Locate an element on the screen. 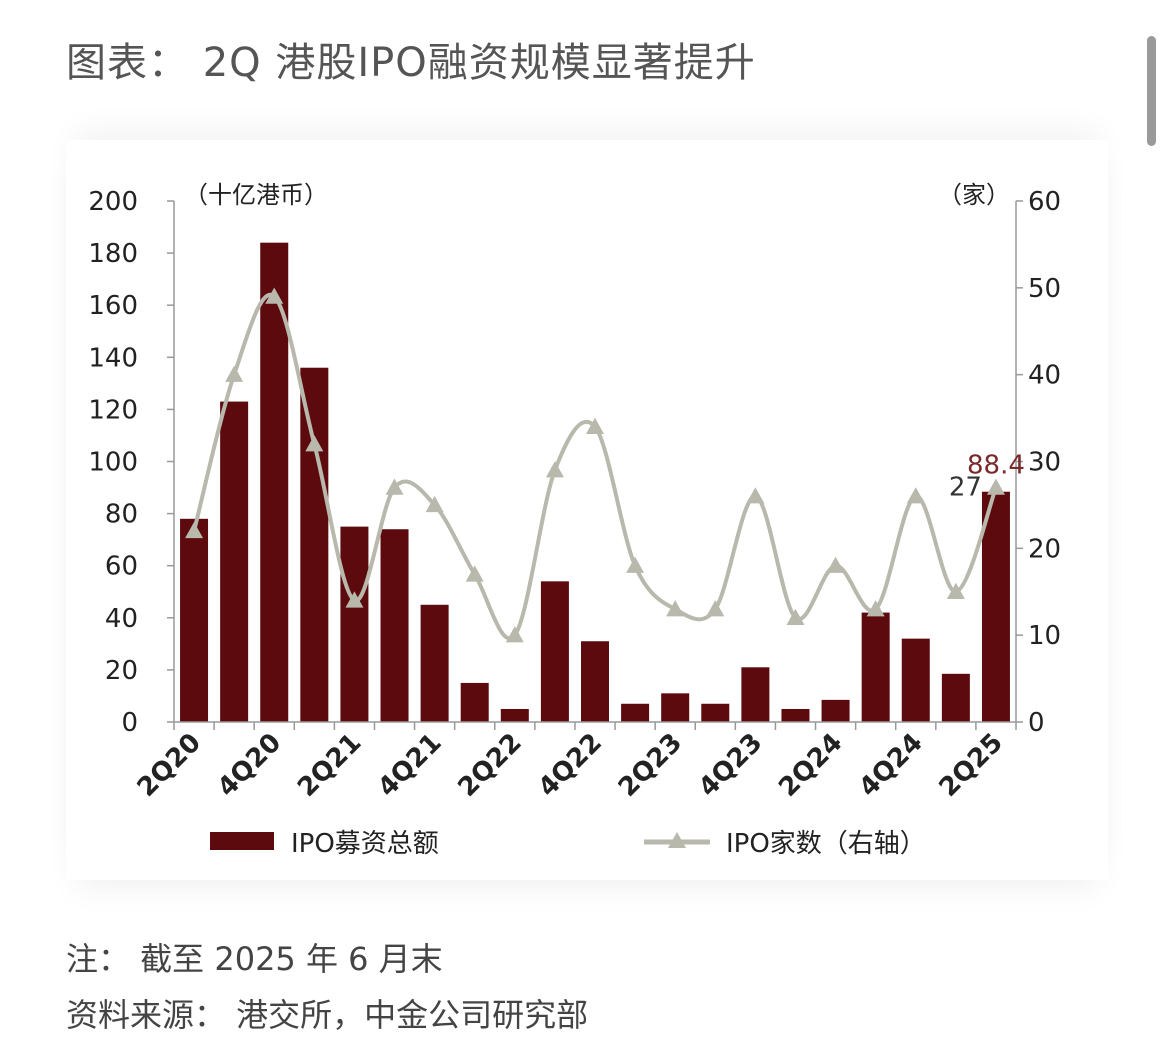  line-marker-1Q25 is located at coordinates (955, 590).